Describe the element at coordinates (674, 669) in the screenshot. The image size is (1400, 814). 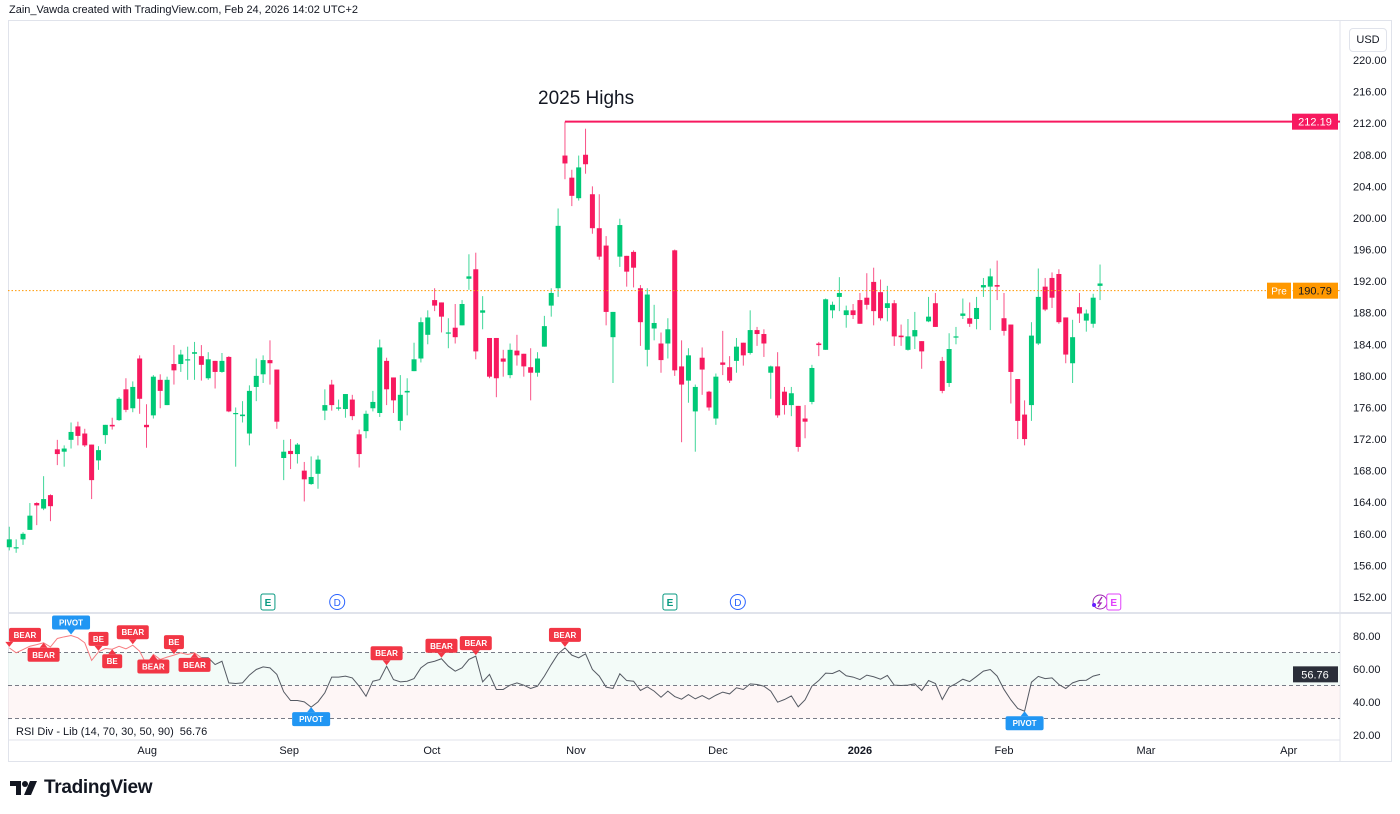
I see `rsi-bull-zone` at that location.